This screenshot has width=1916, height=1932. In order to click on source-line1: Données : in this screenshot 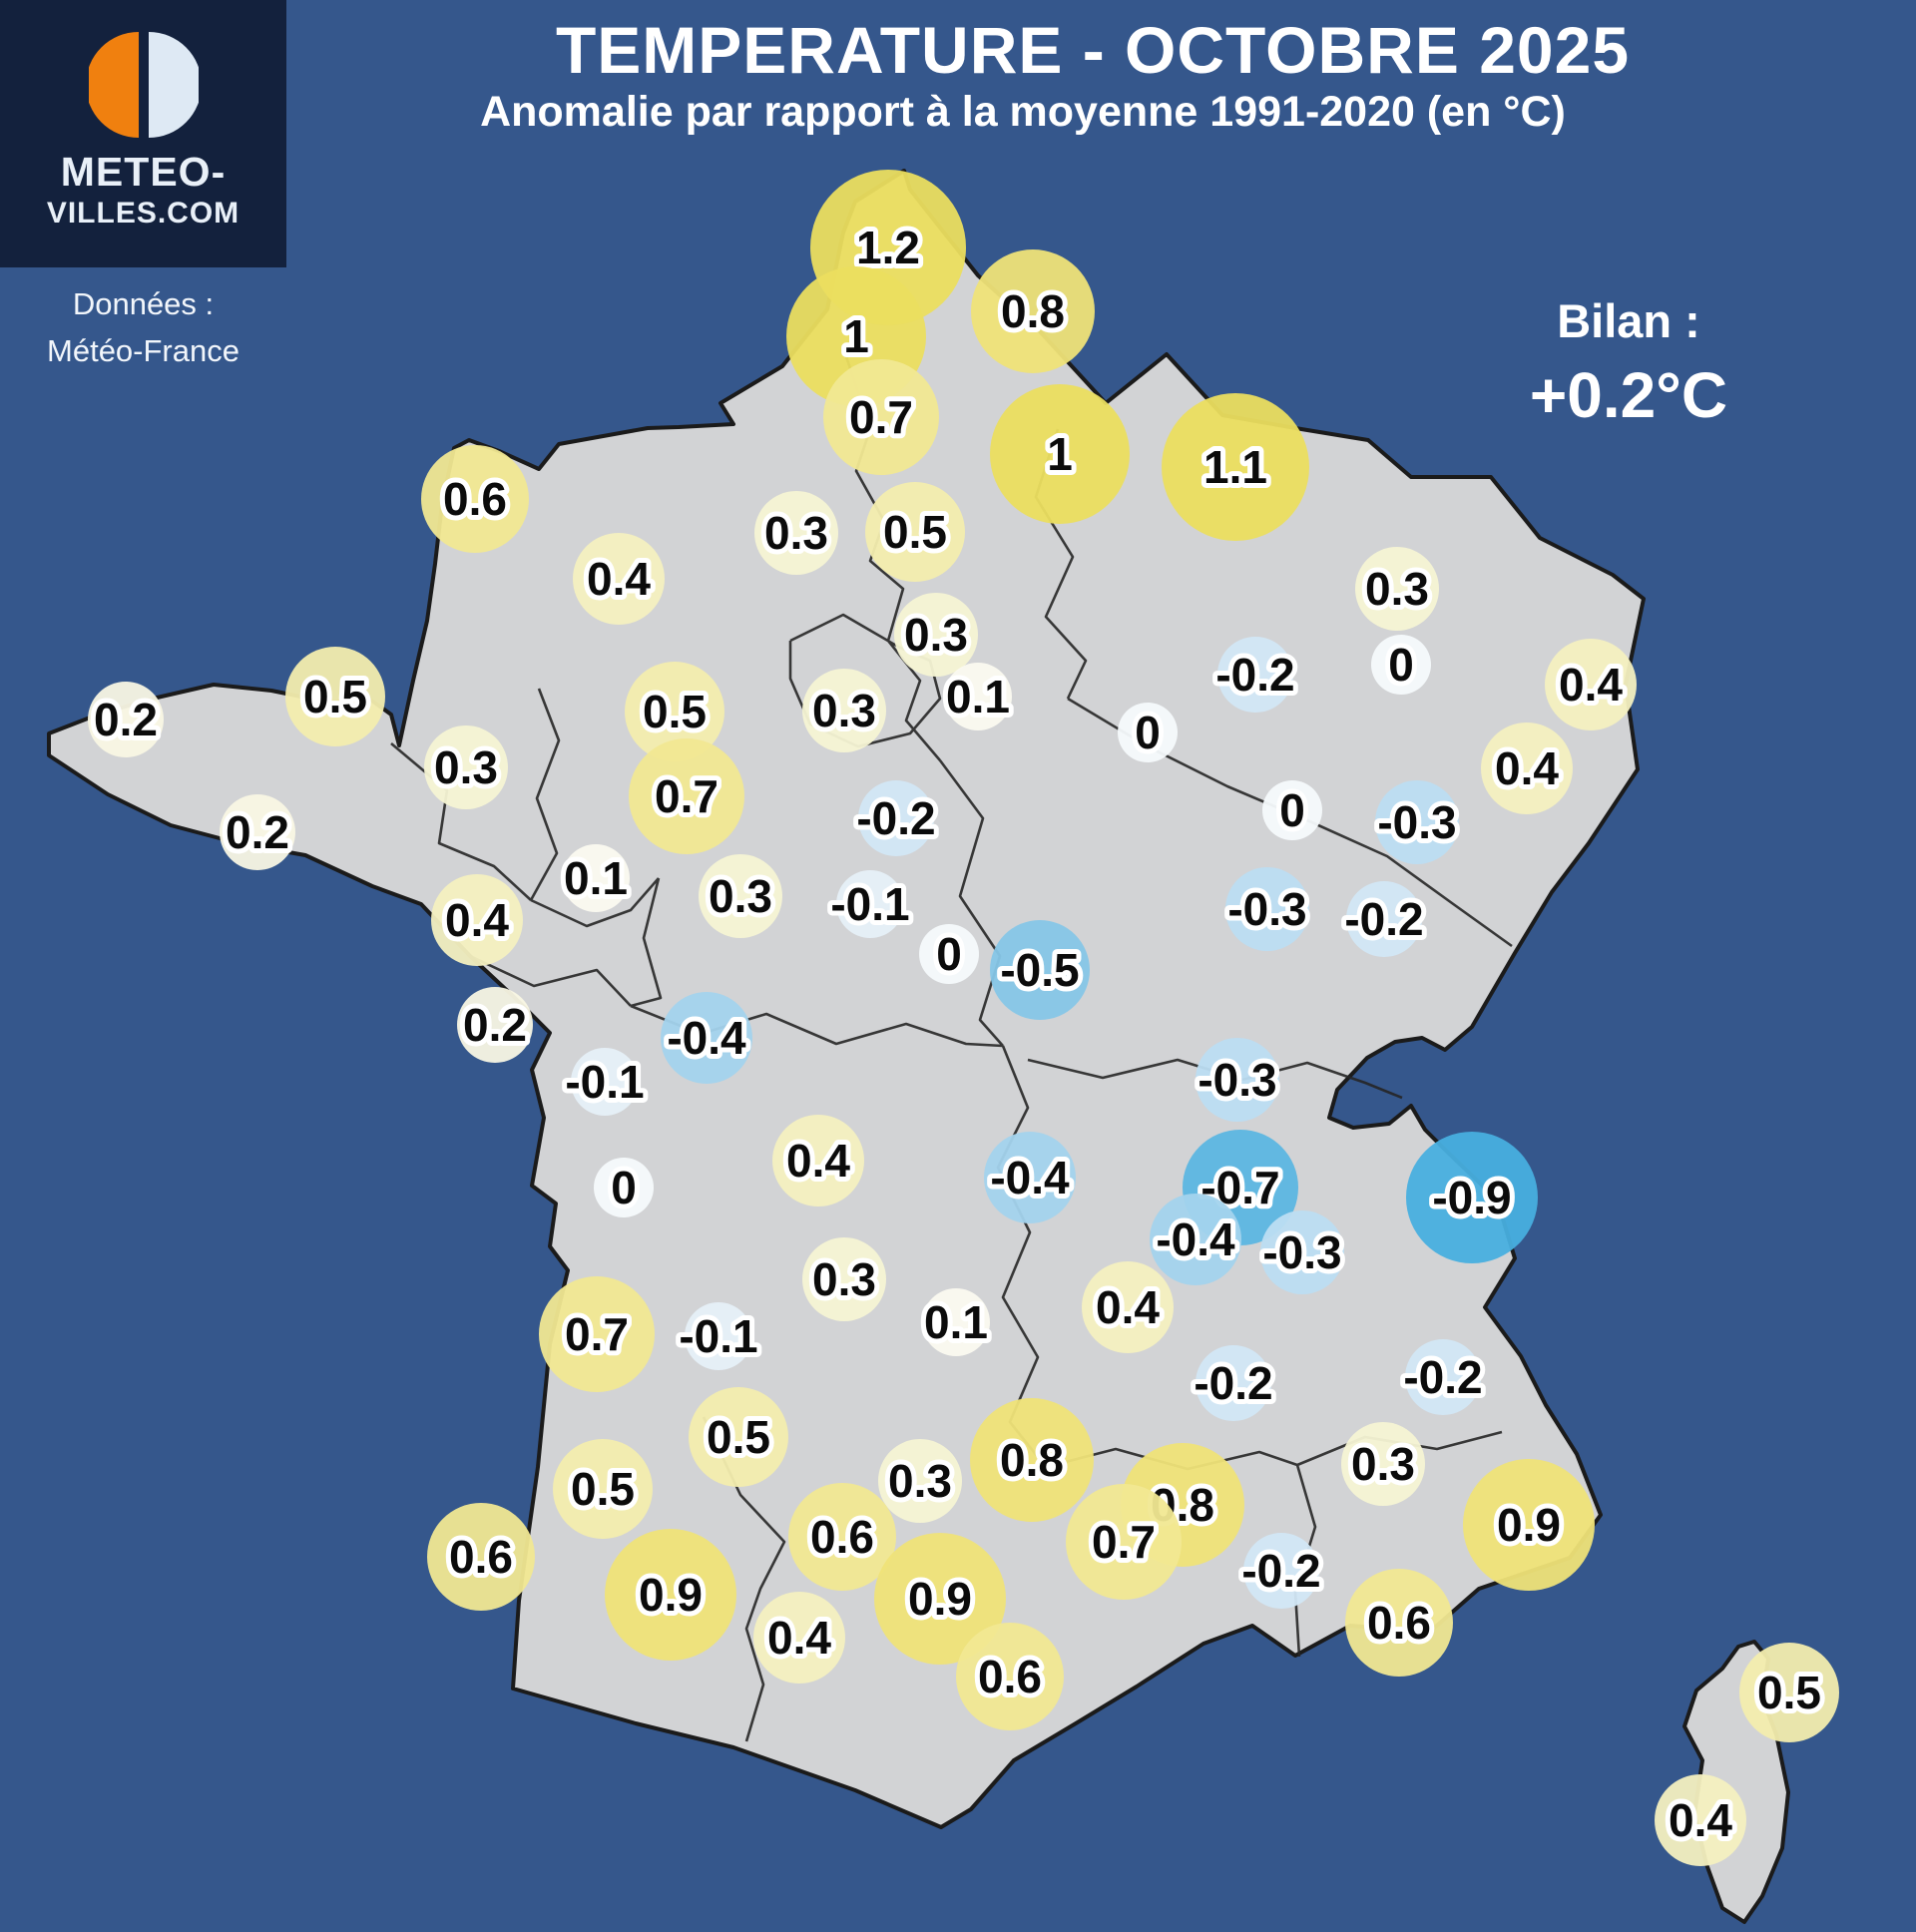, I will do `click(143, 303)`.